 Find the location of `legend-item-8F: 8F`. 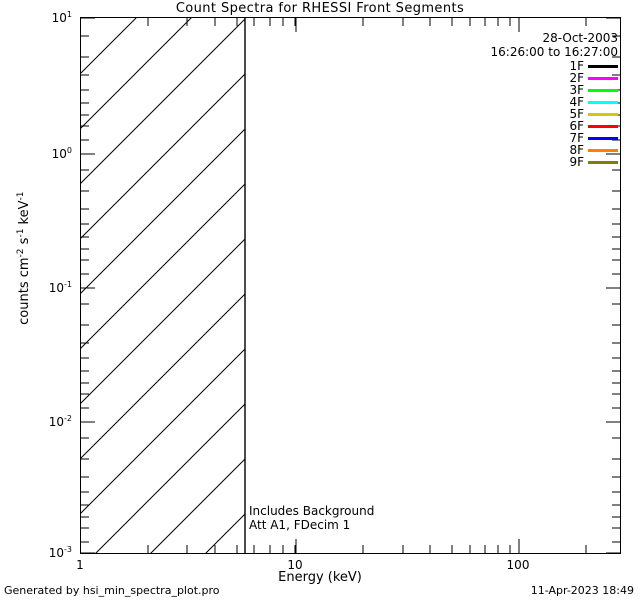

legend-item-8F: 8F is located at coordinates (593, 150).